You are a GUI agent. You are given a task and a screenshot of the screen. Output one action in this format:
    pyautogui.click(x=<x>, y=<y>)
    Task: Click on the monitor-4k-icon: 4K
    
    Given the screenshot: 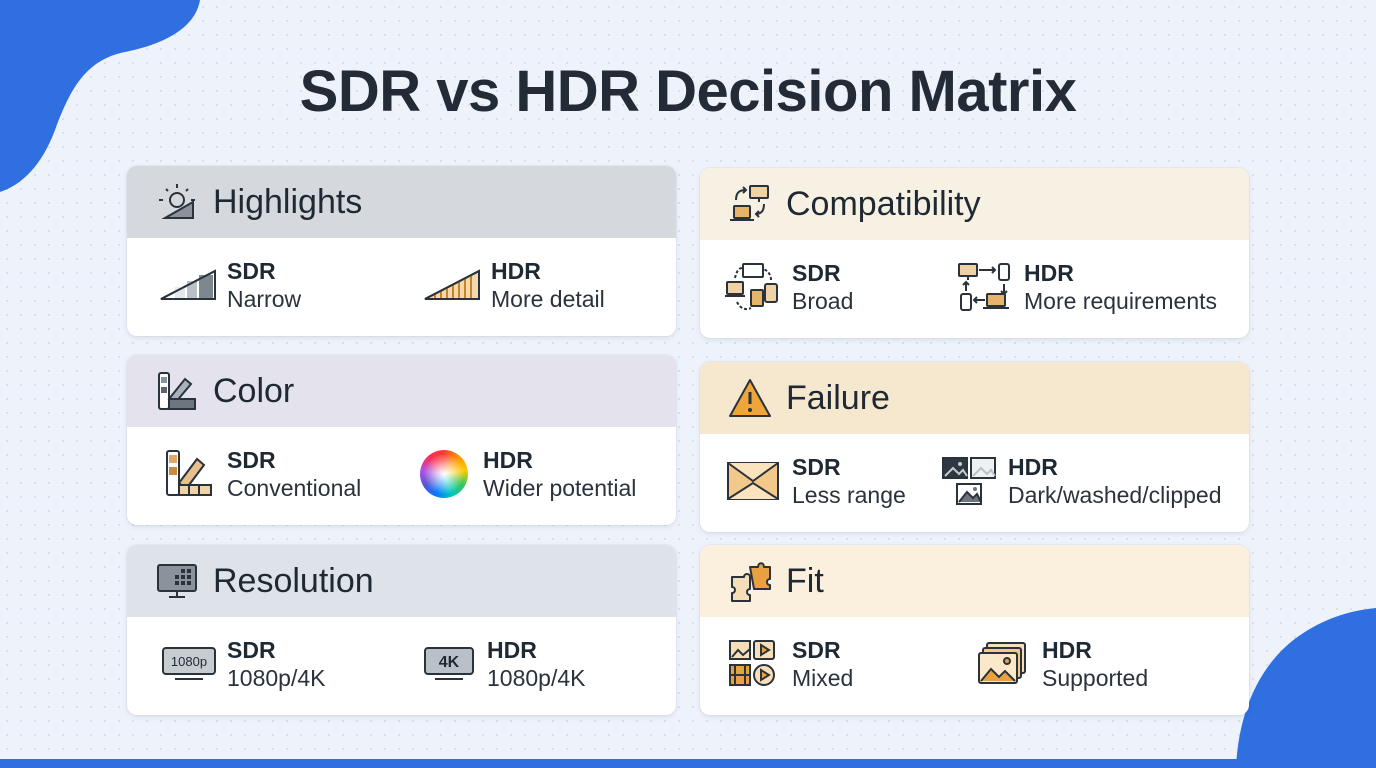 What is the action you would take?
    pyautogui.click(x=449, y=664)
    